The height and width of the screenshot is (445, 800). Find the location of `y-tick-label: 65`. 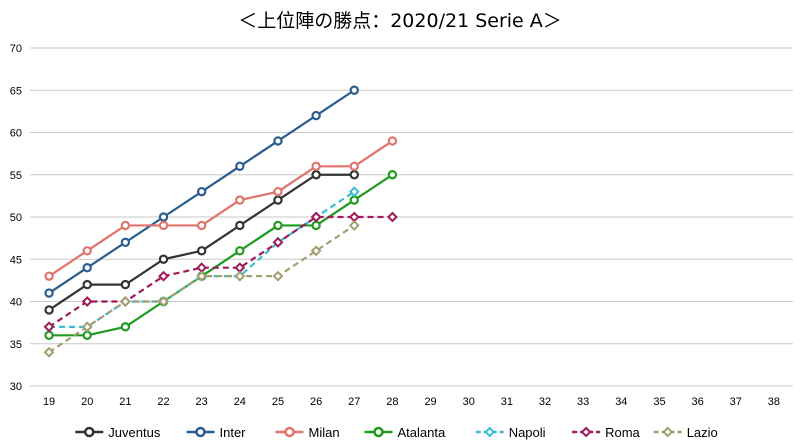

y-tick-label: 65 is located at coordinates (16, 91).